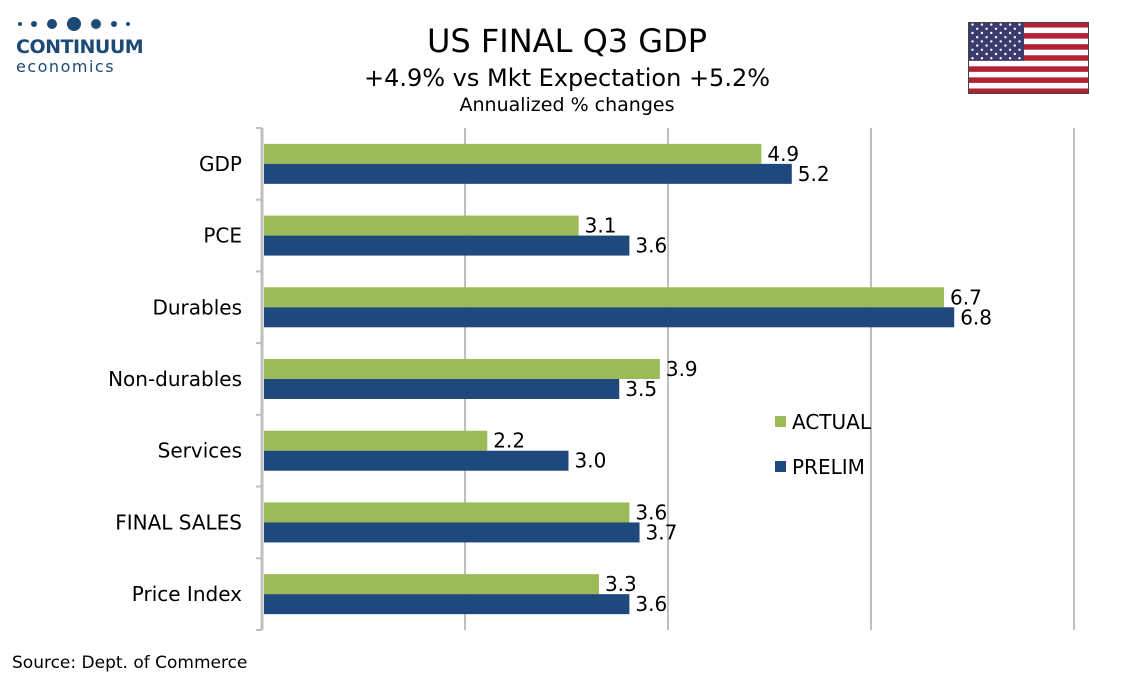 The image size is (1134, 680). What do you see at coordinates (682, 369) in the screenshot?
I see `data-label: 3.9` at bounding box center [682, 369].